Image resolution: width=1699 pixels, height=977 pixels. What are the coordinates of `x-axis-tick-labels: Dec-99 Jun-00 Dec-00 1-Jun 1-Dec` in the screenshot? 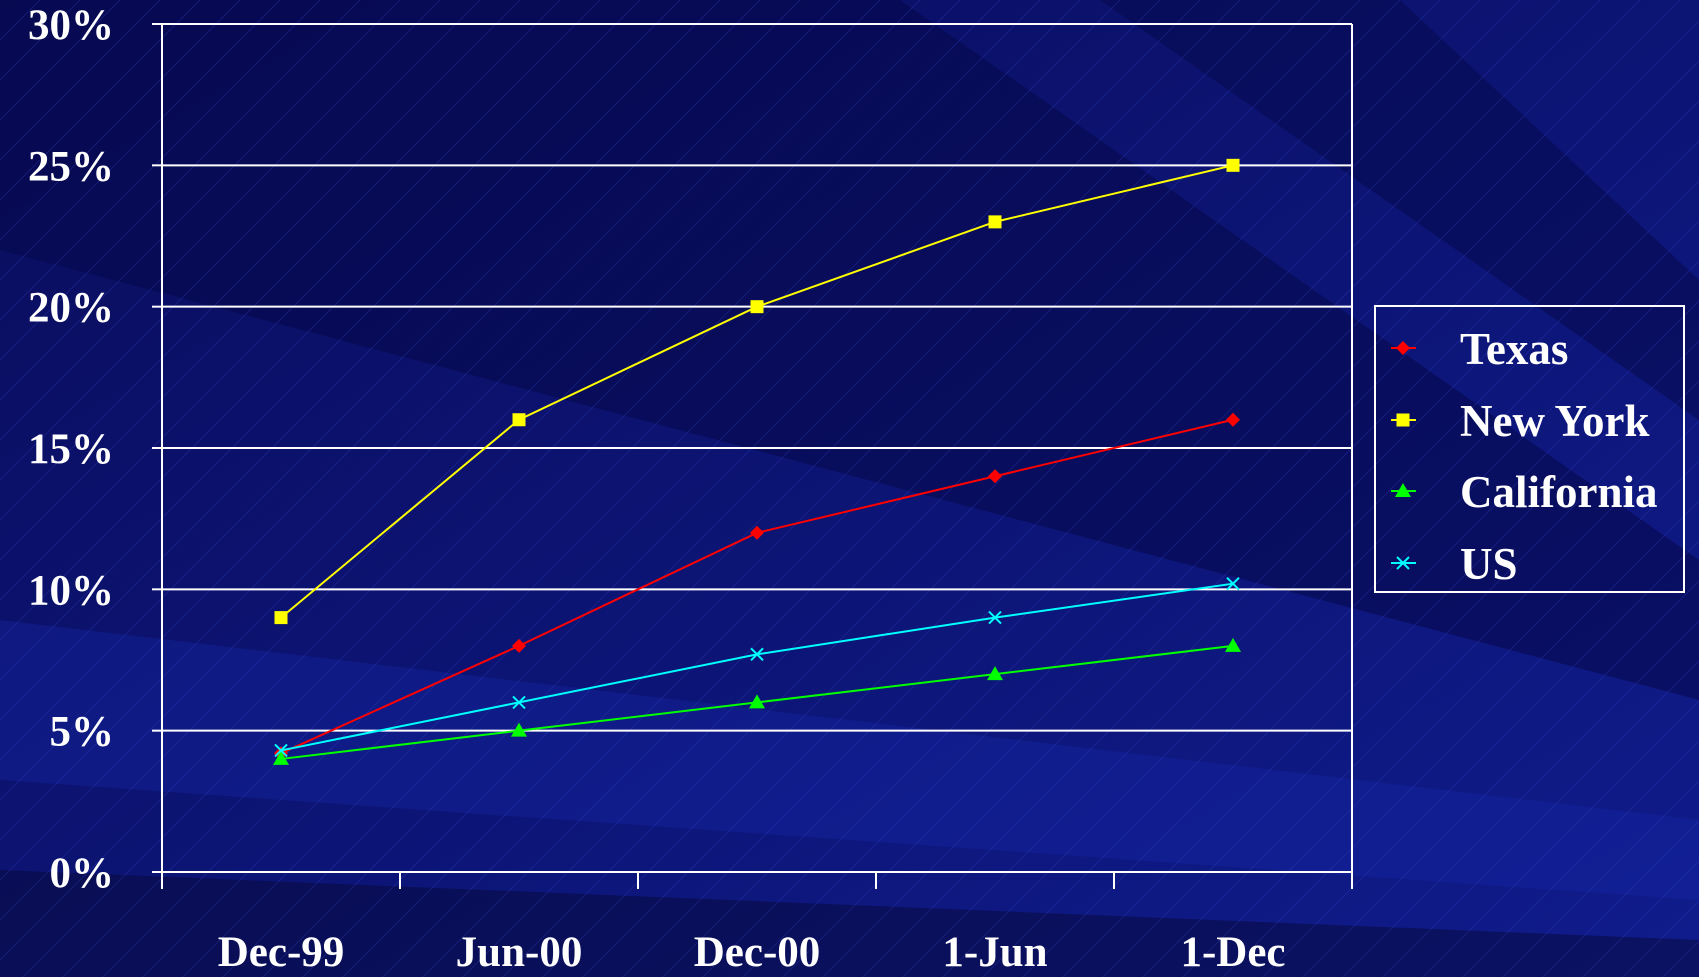 It's located at (752, 952).